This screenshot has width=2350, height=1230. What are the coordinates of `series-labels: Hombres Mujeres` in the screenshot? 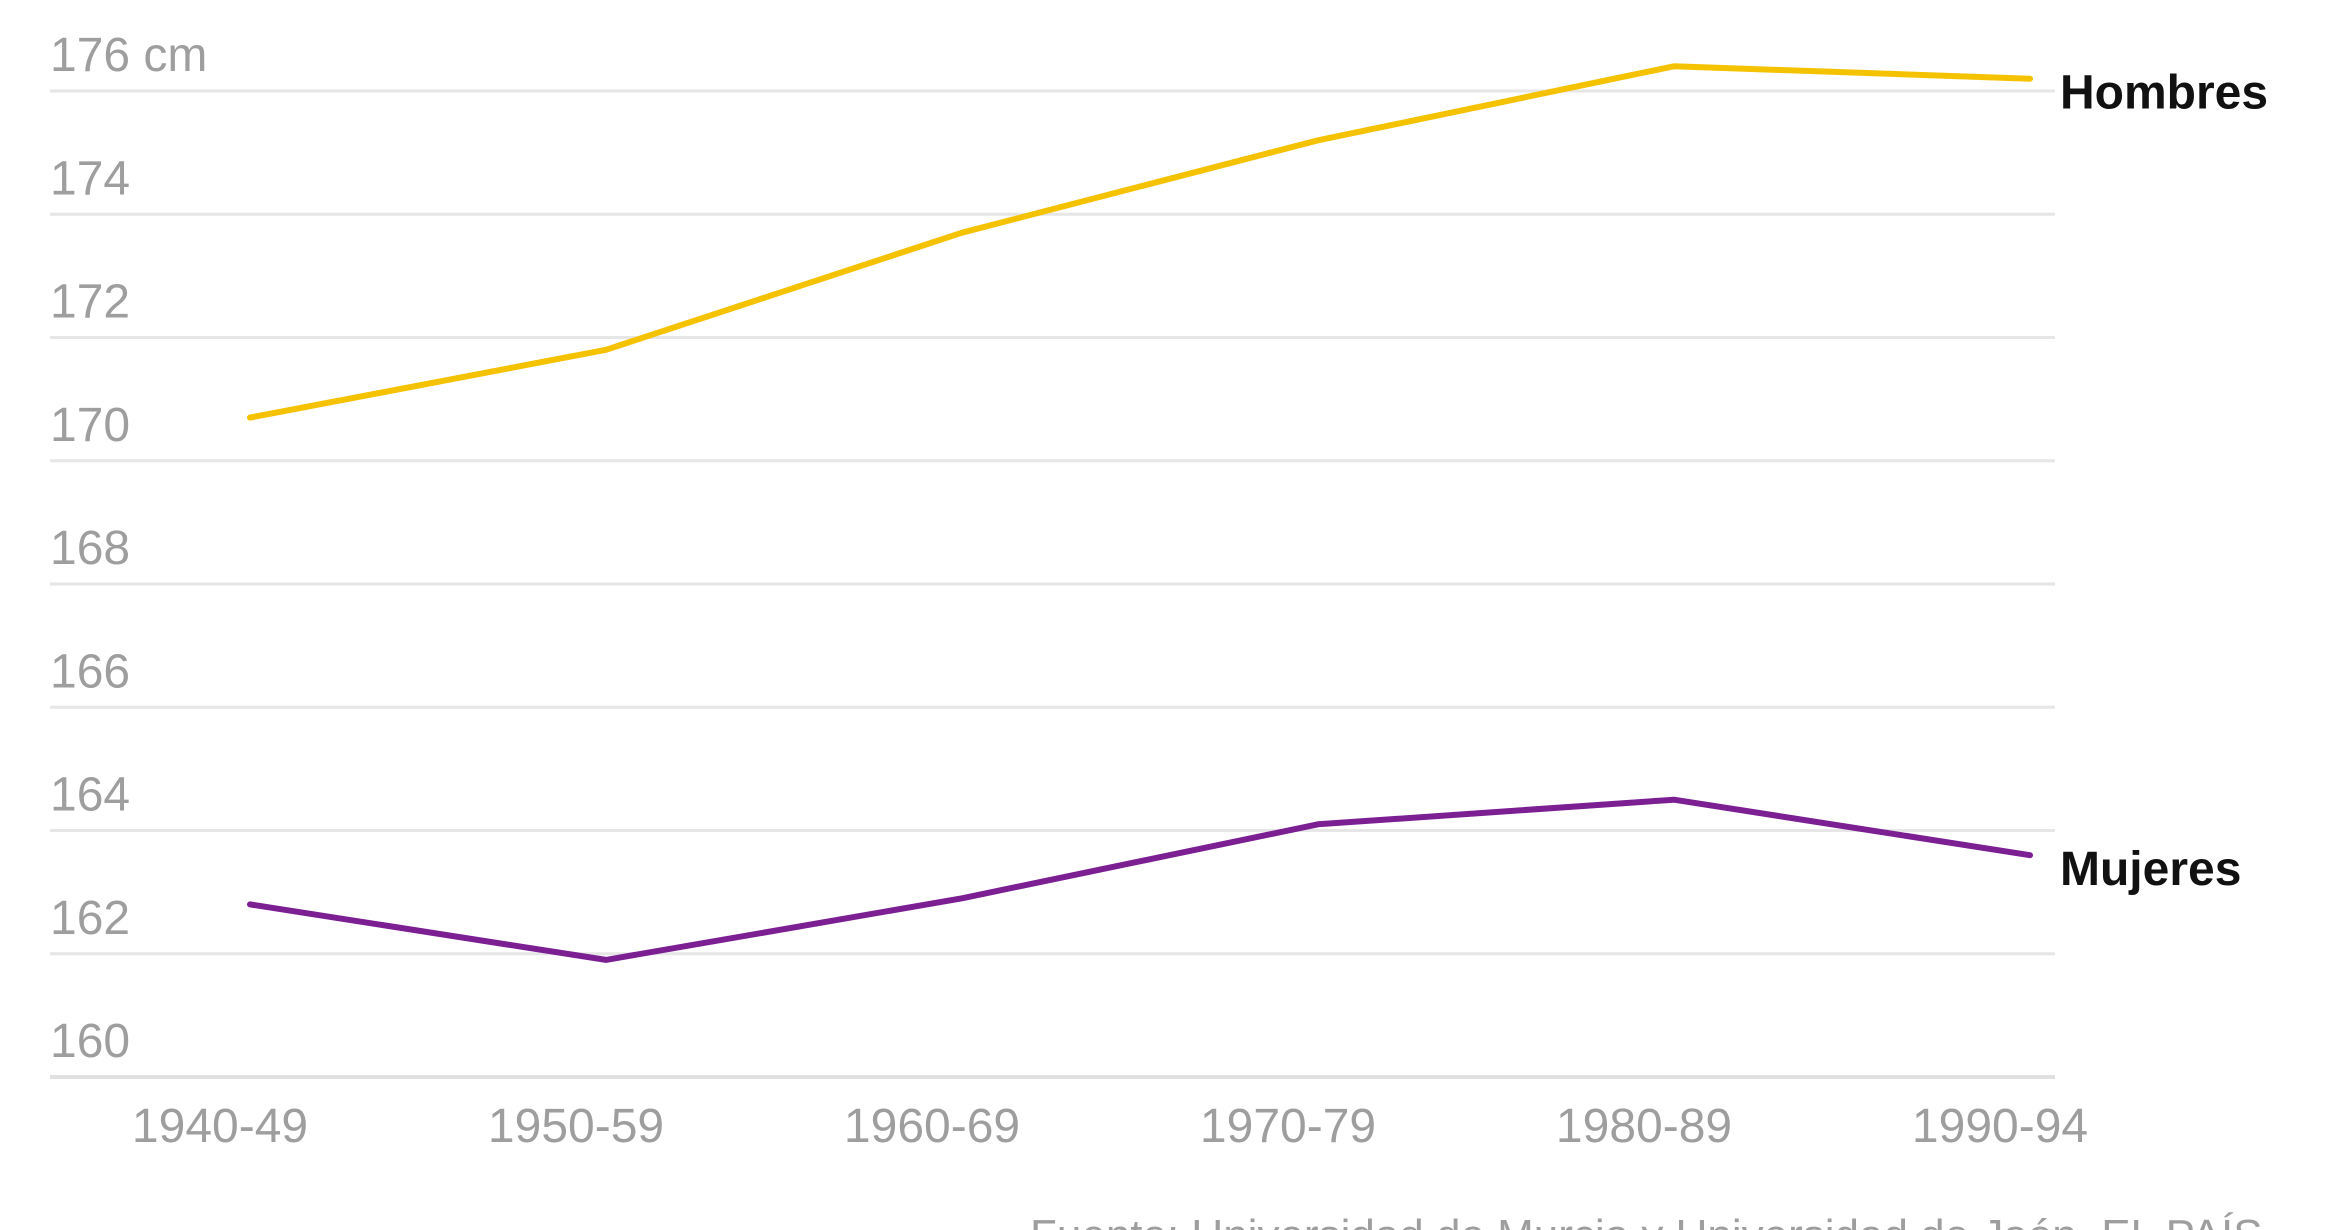 It's located at (2164, 481).